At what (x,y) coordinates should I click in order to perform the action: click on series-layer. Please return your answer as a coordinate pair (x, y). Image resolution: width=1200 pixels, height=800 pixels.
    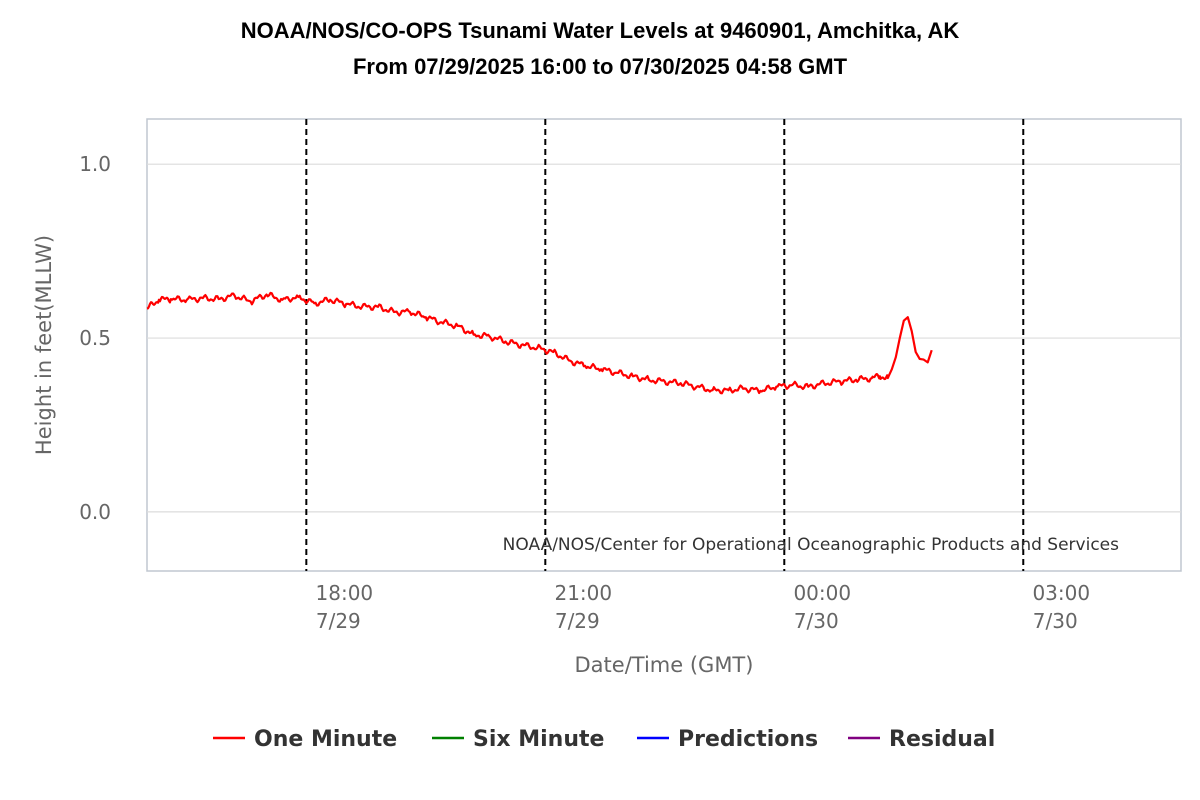
    Looking at the image, I should click on (539, 343).